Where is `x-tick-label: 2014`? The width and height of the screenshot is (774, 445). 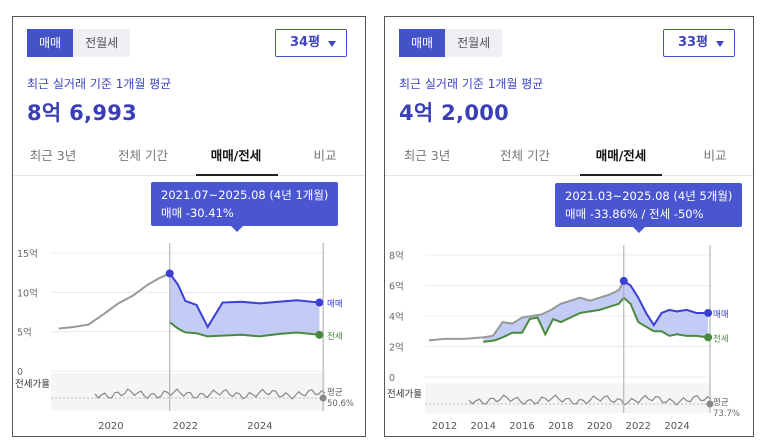 x-tick-label: 2014 is located at coordinates (483, 426).